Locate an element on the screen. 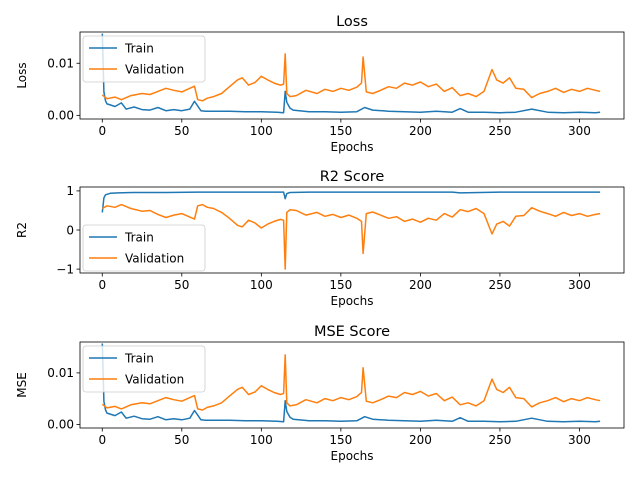 This screenshot has width=640, height=480. r2-score-xtick-label: 300 is located at coordinates (579, 285).